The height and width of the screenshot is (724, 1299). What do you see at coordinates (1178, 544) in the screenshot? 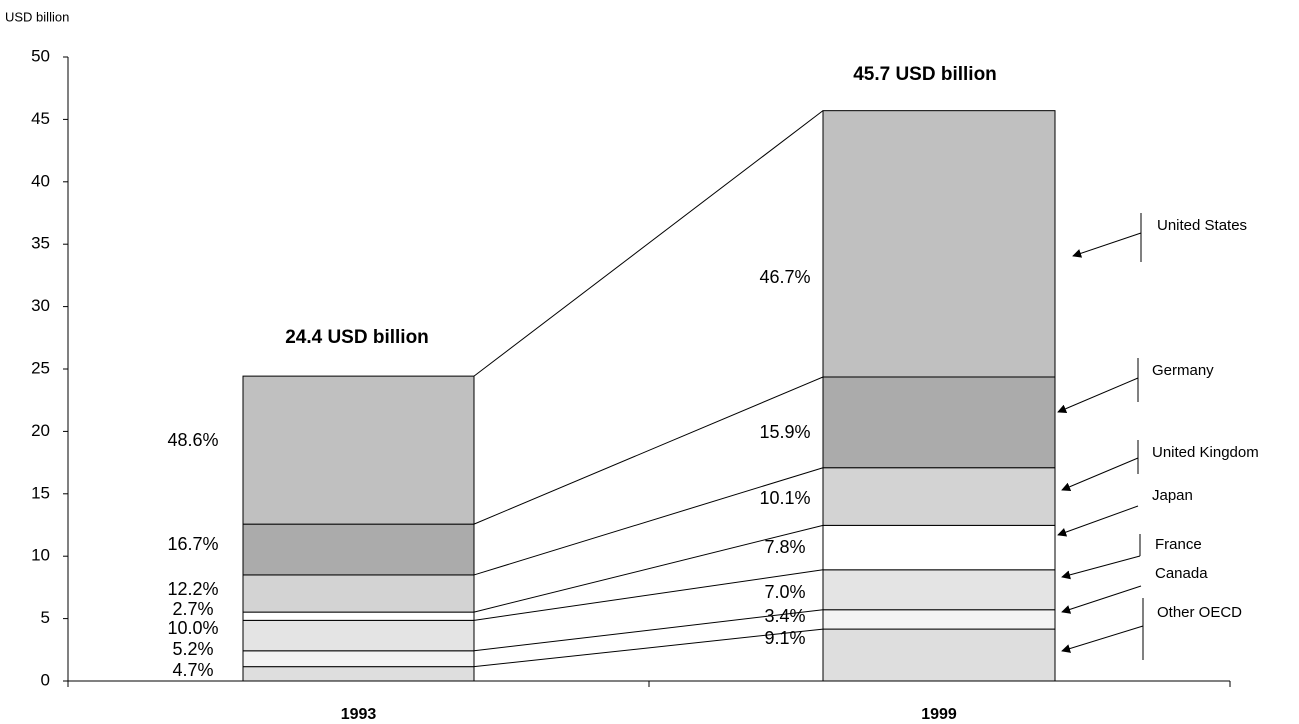
I see `legend-label: France` at bounding box center [1178, 544].